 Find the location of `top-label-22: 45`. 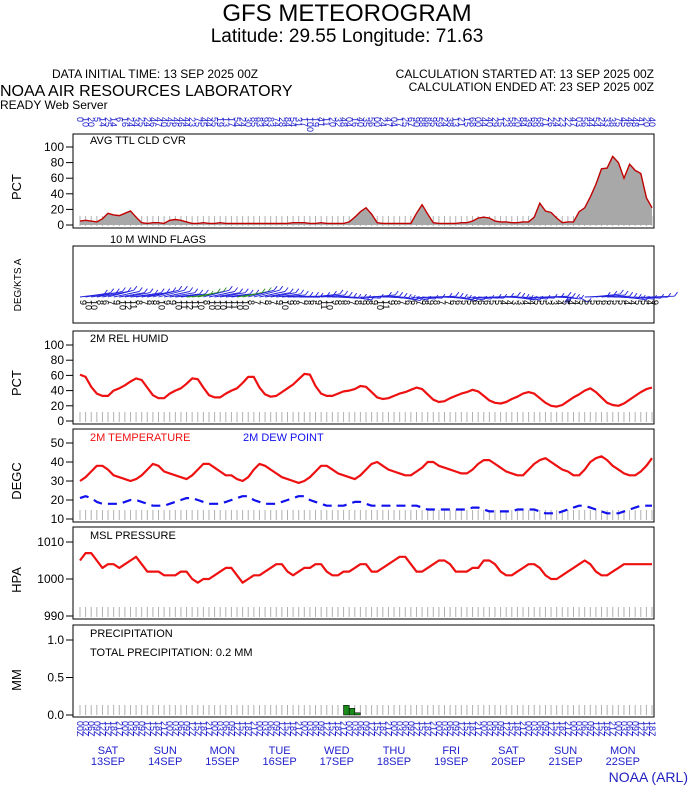

top-label-22: 45 is located at coordinates (203, 122).